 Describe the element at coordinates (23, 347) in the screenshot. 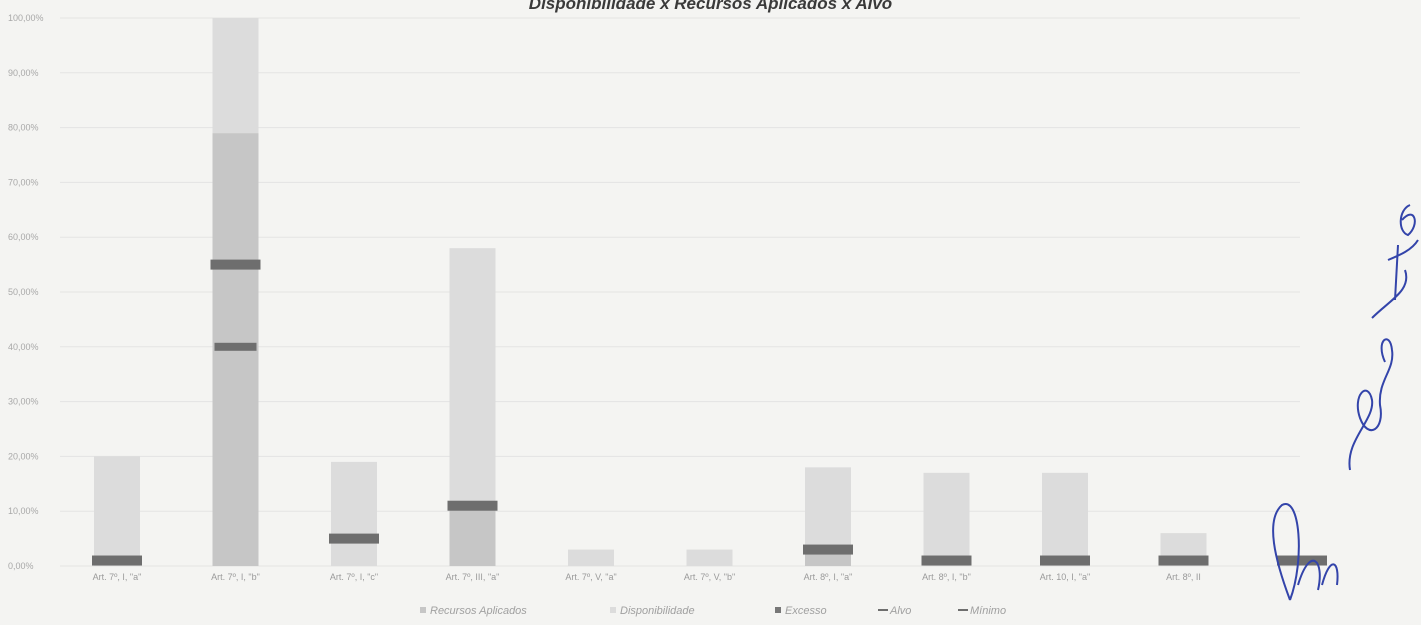

I see `y-tick-label: 40,00%` at that location.